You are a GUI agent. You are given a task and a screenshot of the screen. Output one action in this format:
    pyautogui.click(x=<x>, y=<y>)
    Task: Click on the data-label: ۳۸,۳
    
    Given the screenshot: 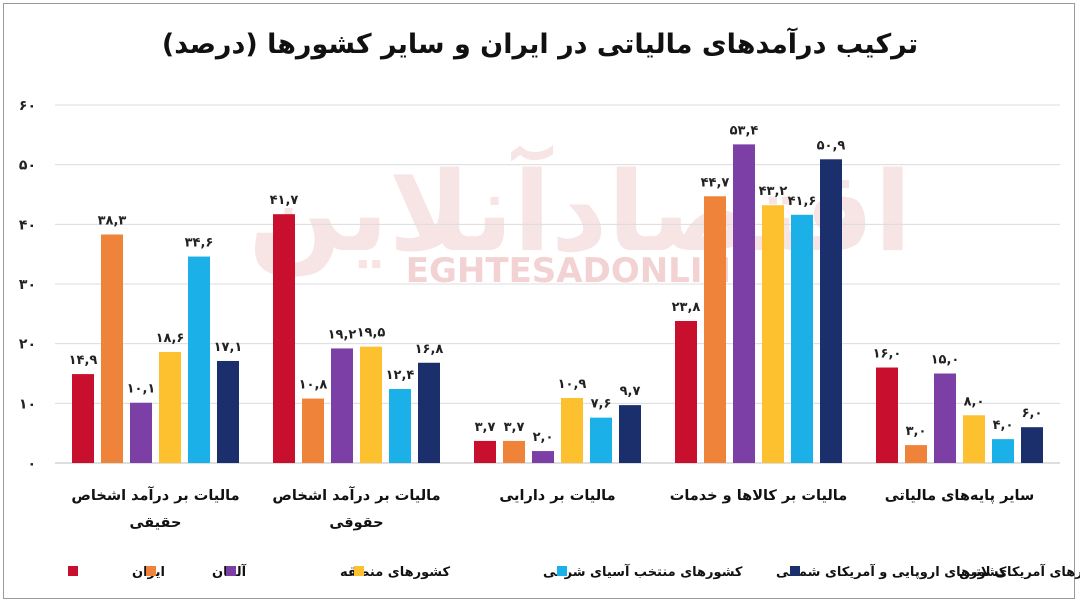 What is the action you would take?
    pyautogui.click(x=112, y=220)
    